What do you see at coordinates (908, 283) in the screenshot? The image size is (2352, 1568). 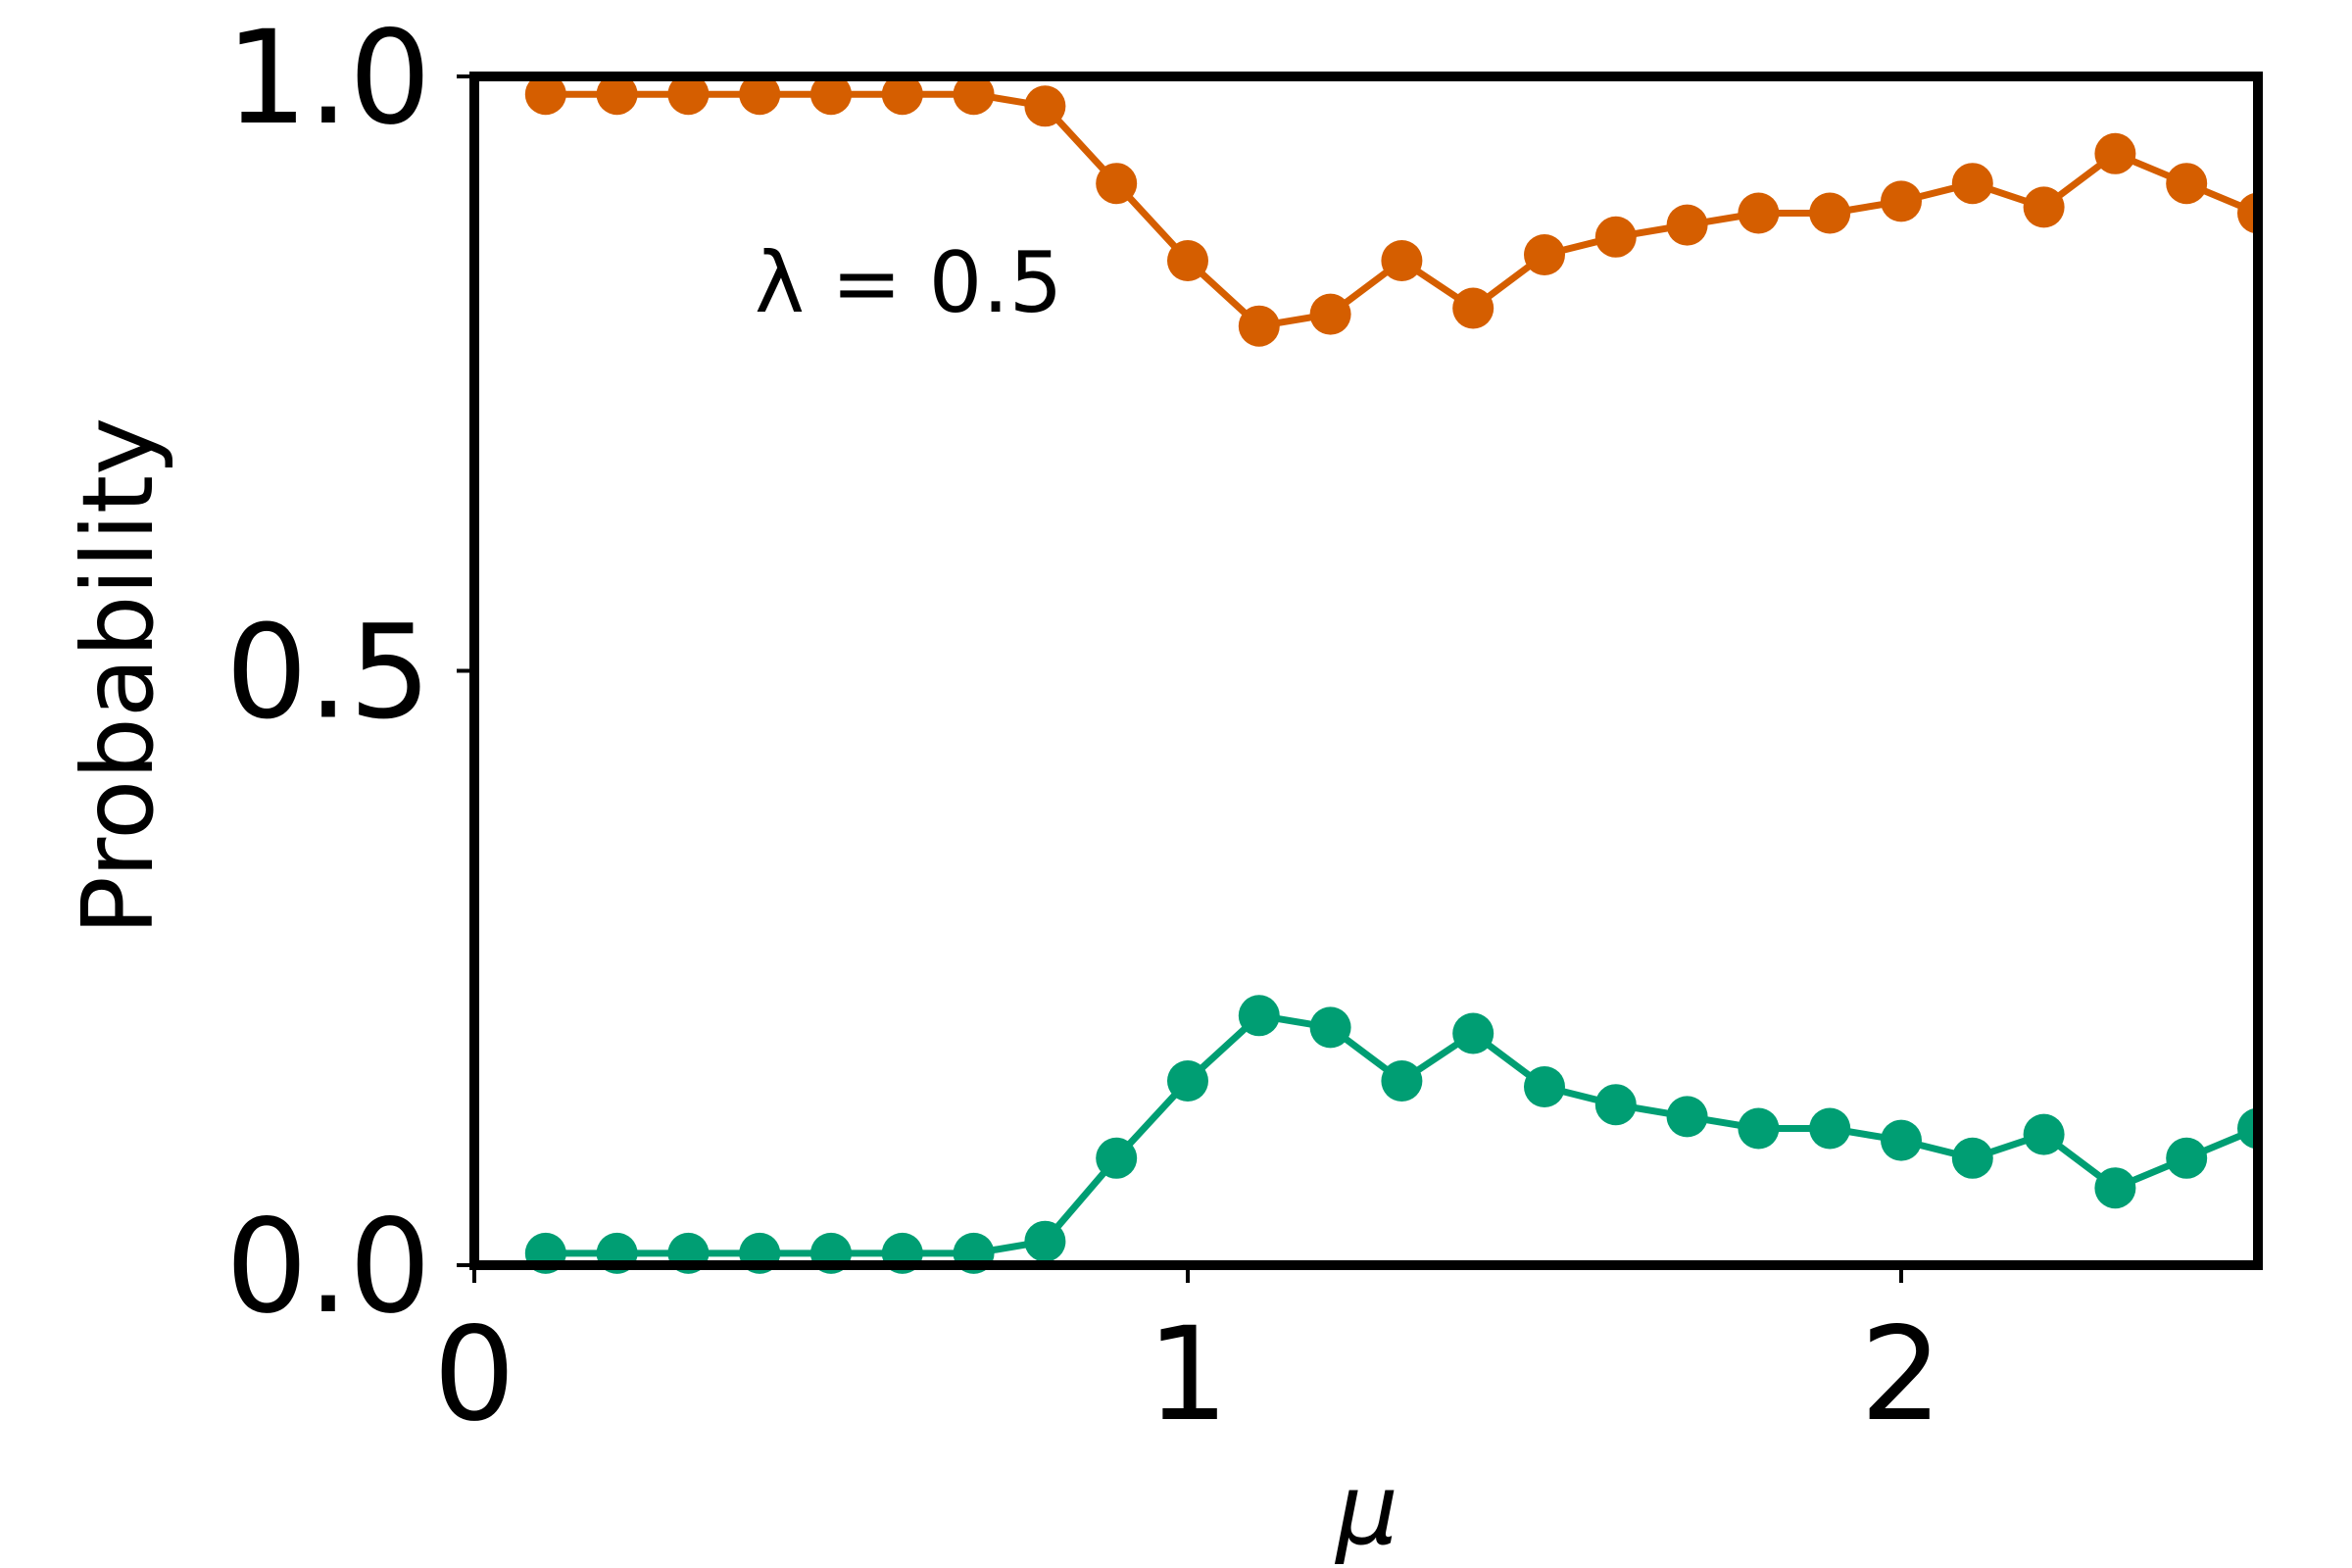 I see `lambda-annotation: λ = 0.5` at bounding box center [908, 283].